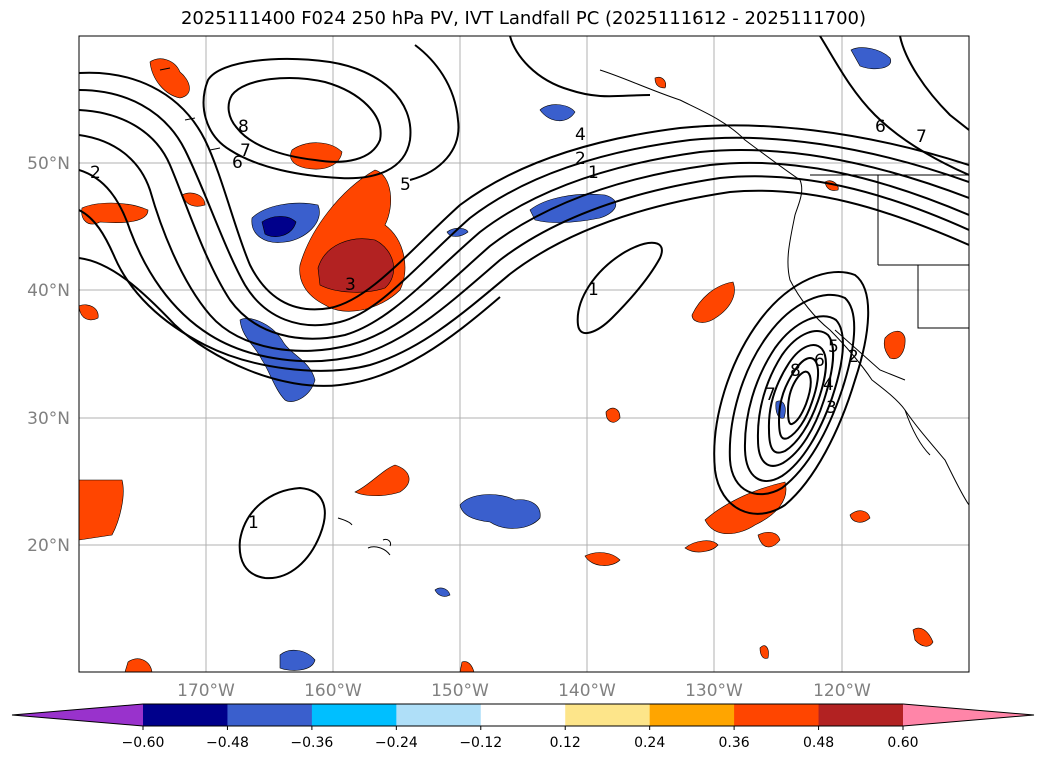  I want to click on latitude-labels: 50°N 40°N 30°N 20°N, so click(48, 355).